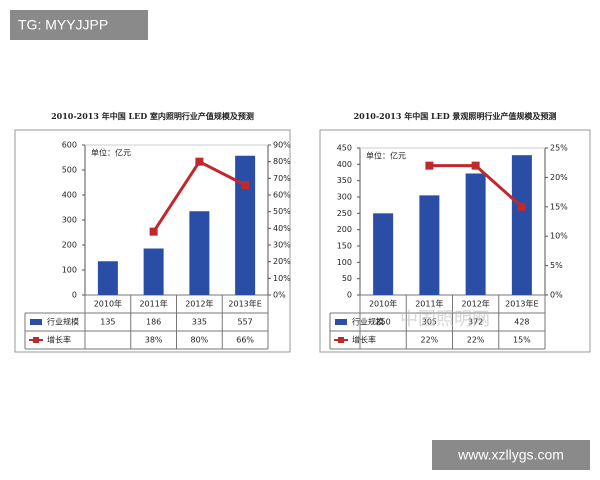  Describe the element at coordinates (107, 322) in the screenshot. I see `table-value: 135` at that location.